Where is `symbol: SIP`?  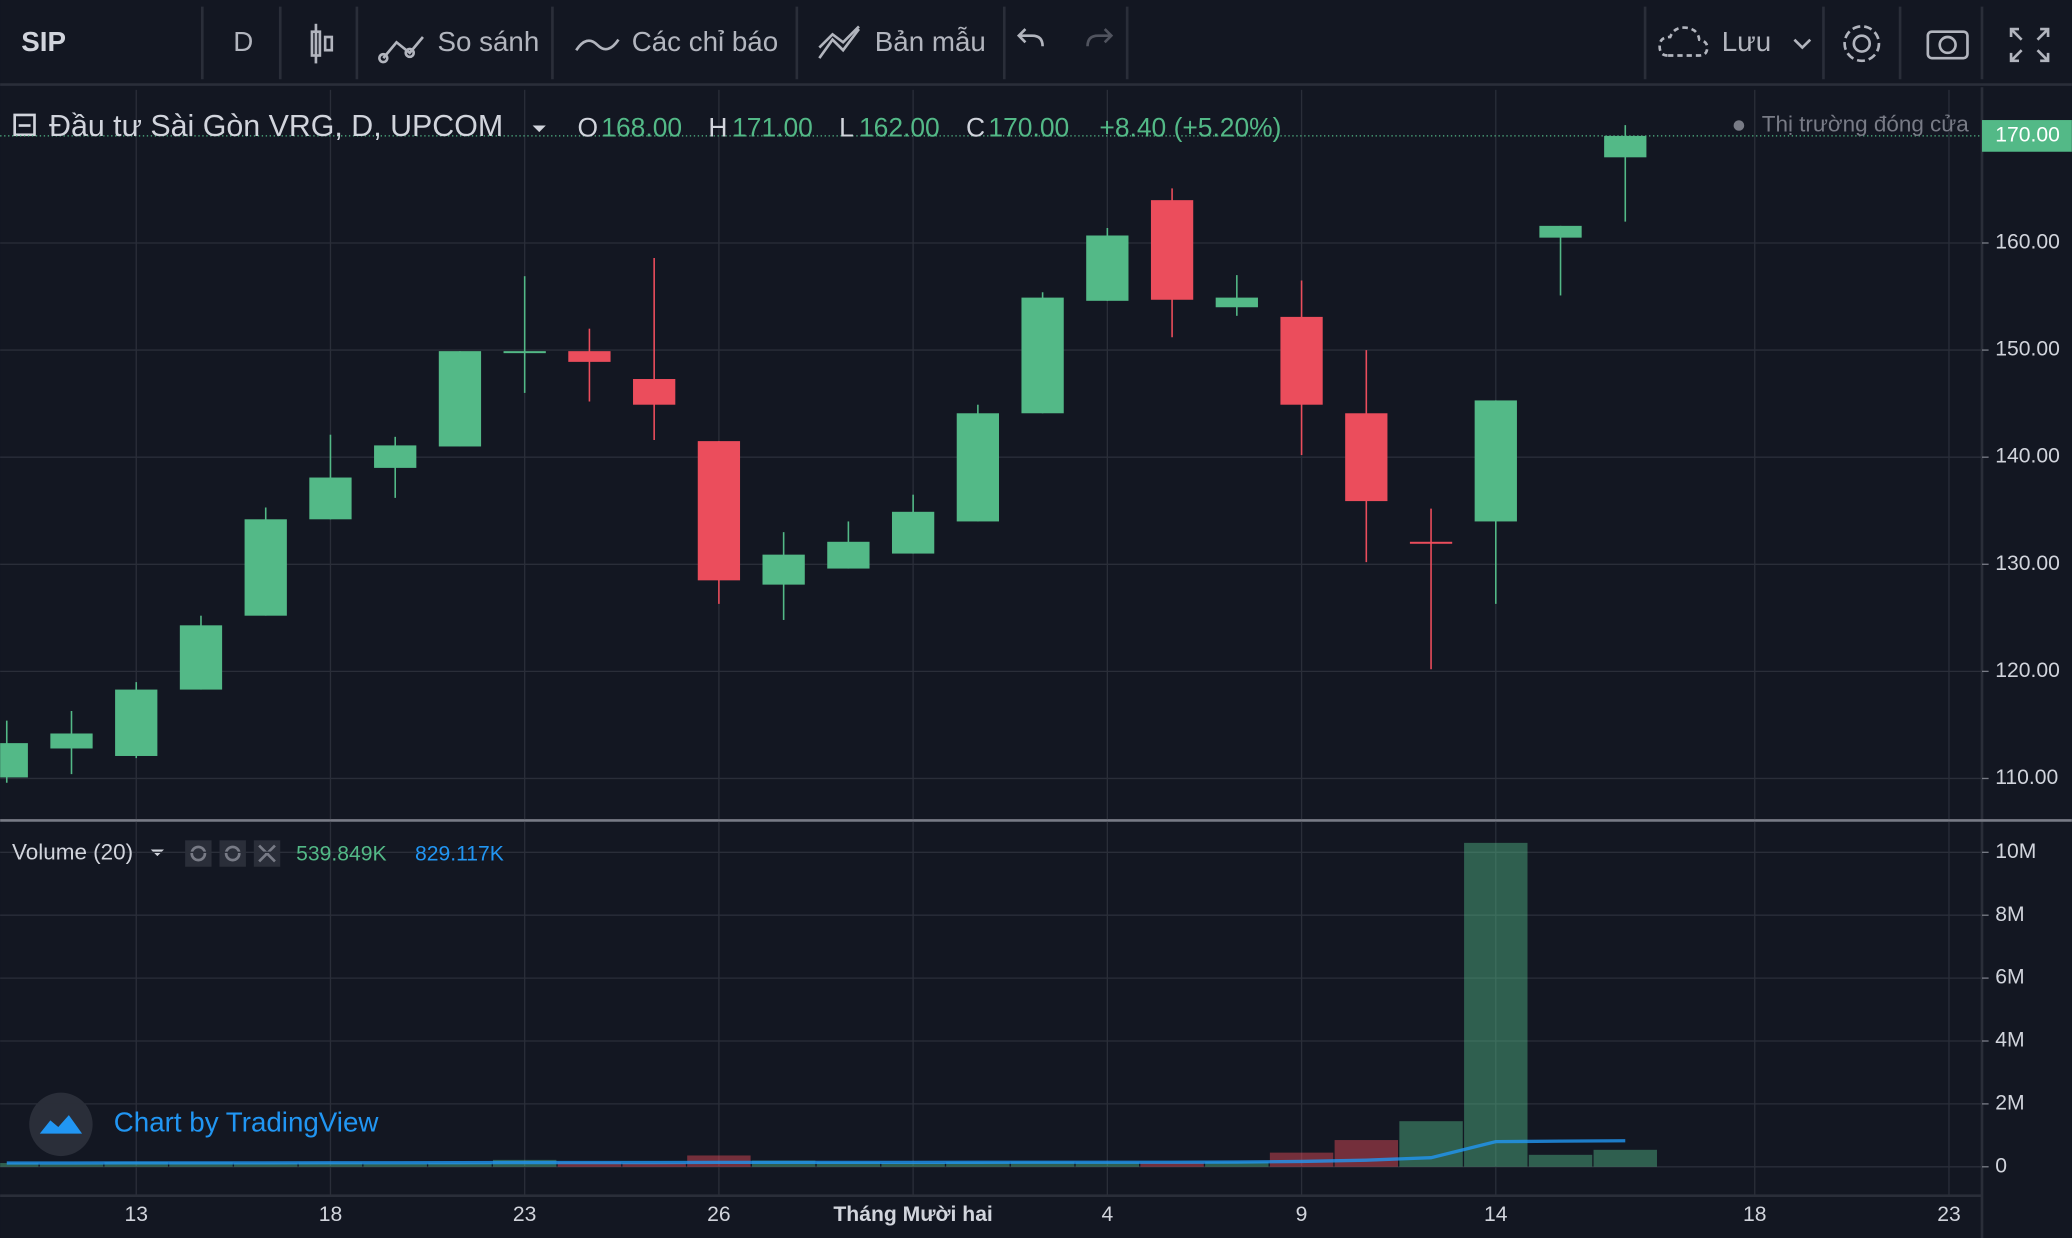
symbol: SIP is located at coordinates (43, 41).